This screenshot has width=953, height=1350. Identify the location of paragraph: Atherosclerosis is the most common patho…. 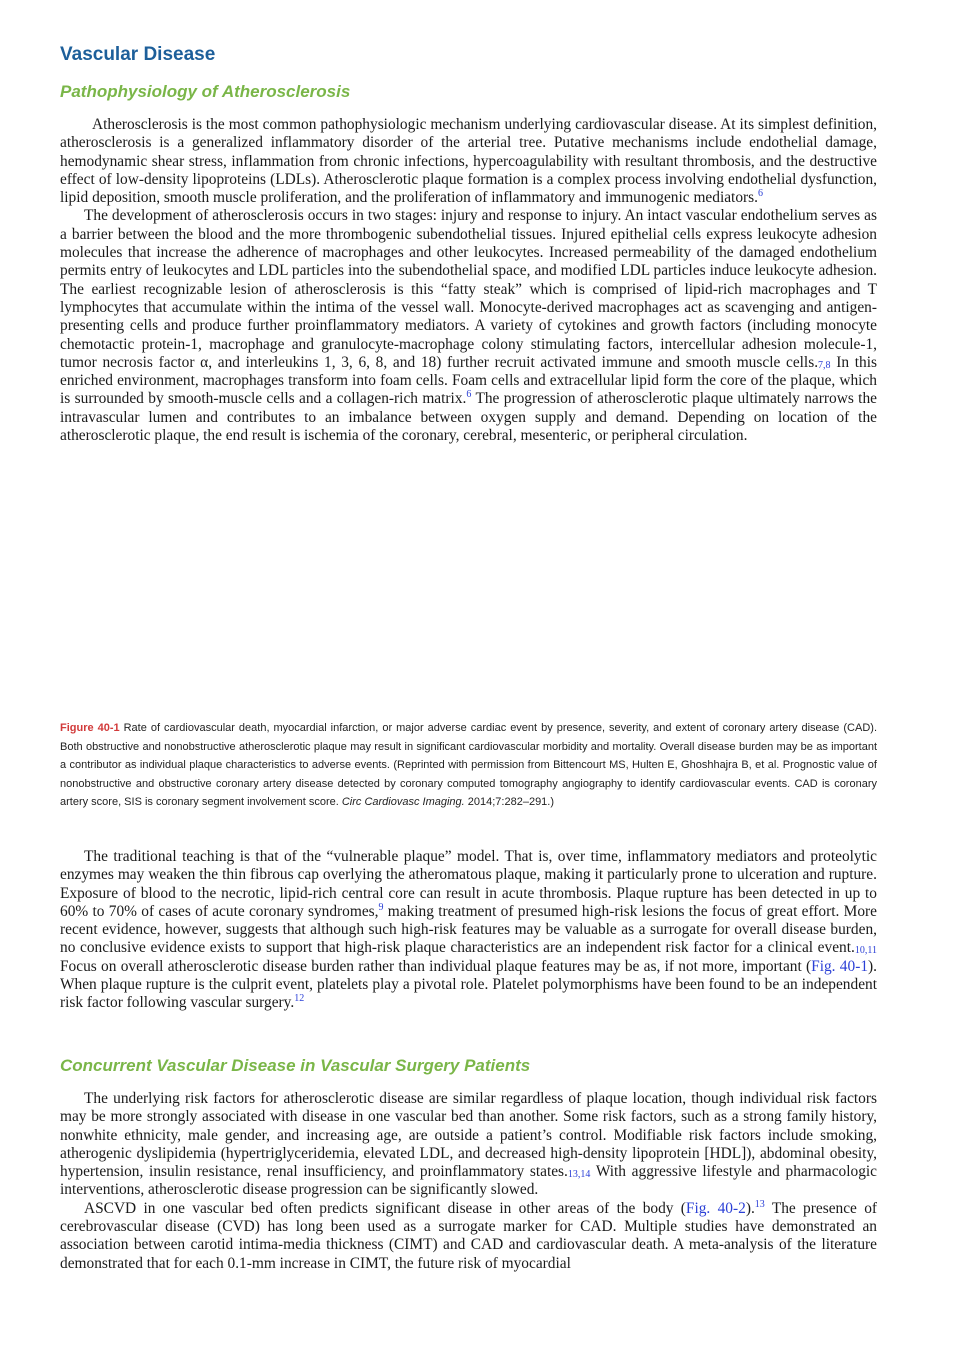
(468, 161).